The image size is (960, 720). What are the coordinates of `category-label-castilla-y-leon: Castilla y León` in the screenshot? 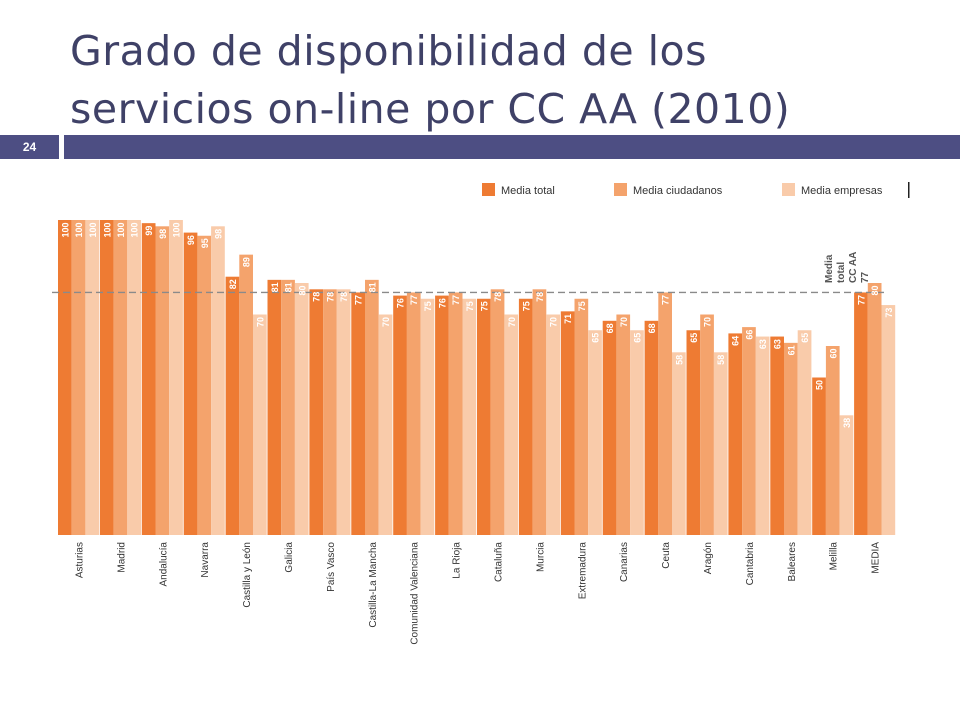 It's located at (247, 575).